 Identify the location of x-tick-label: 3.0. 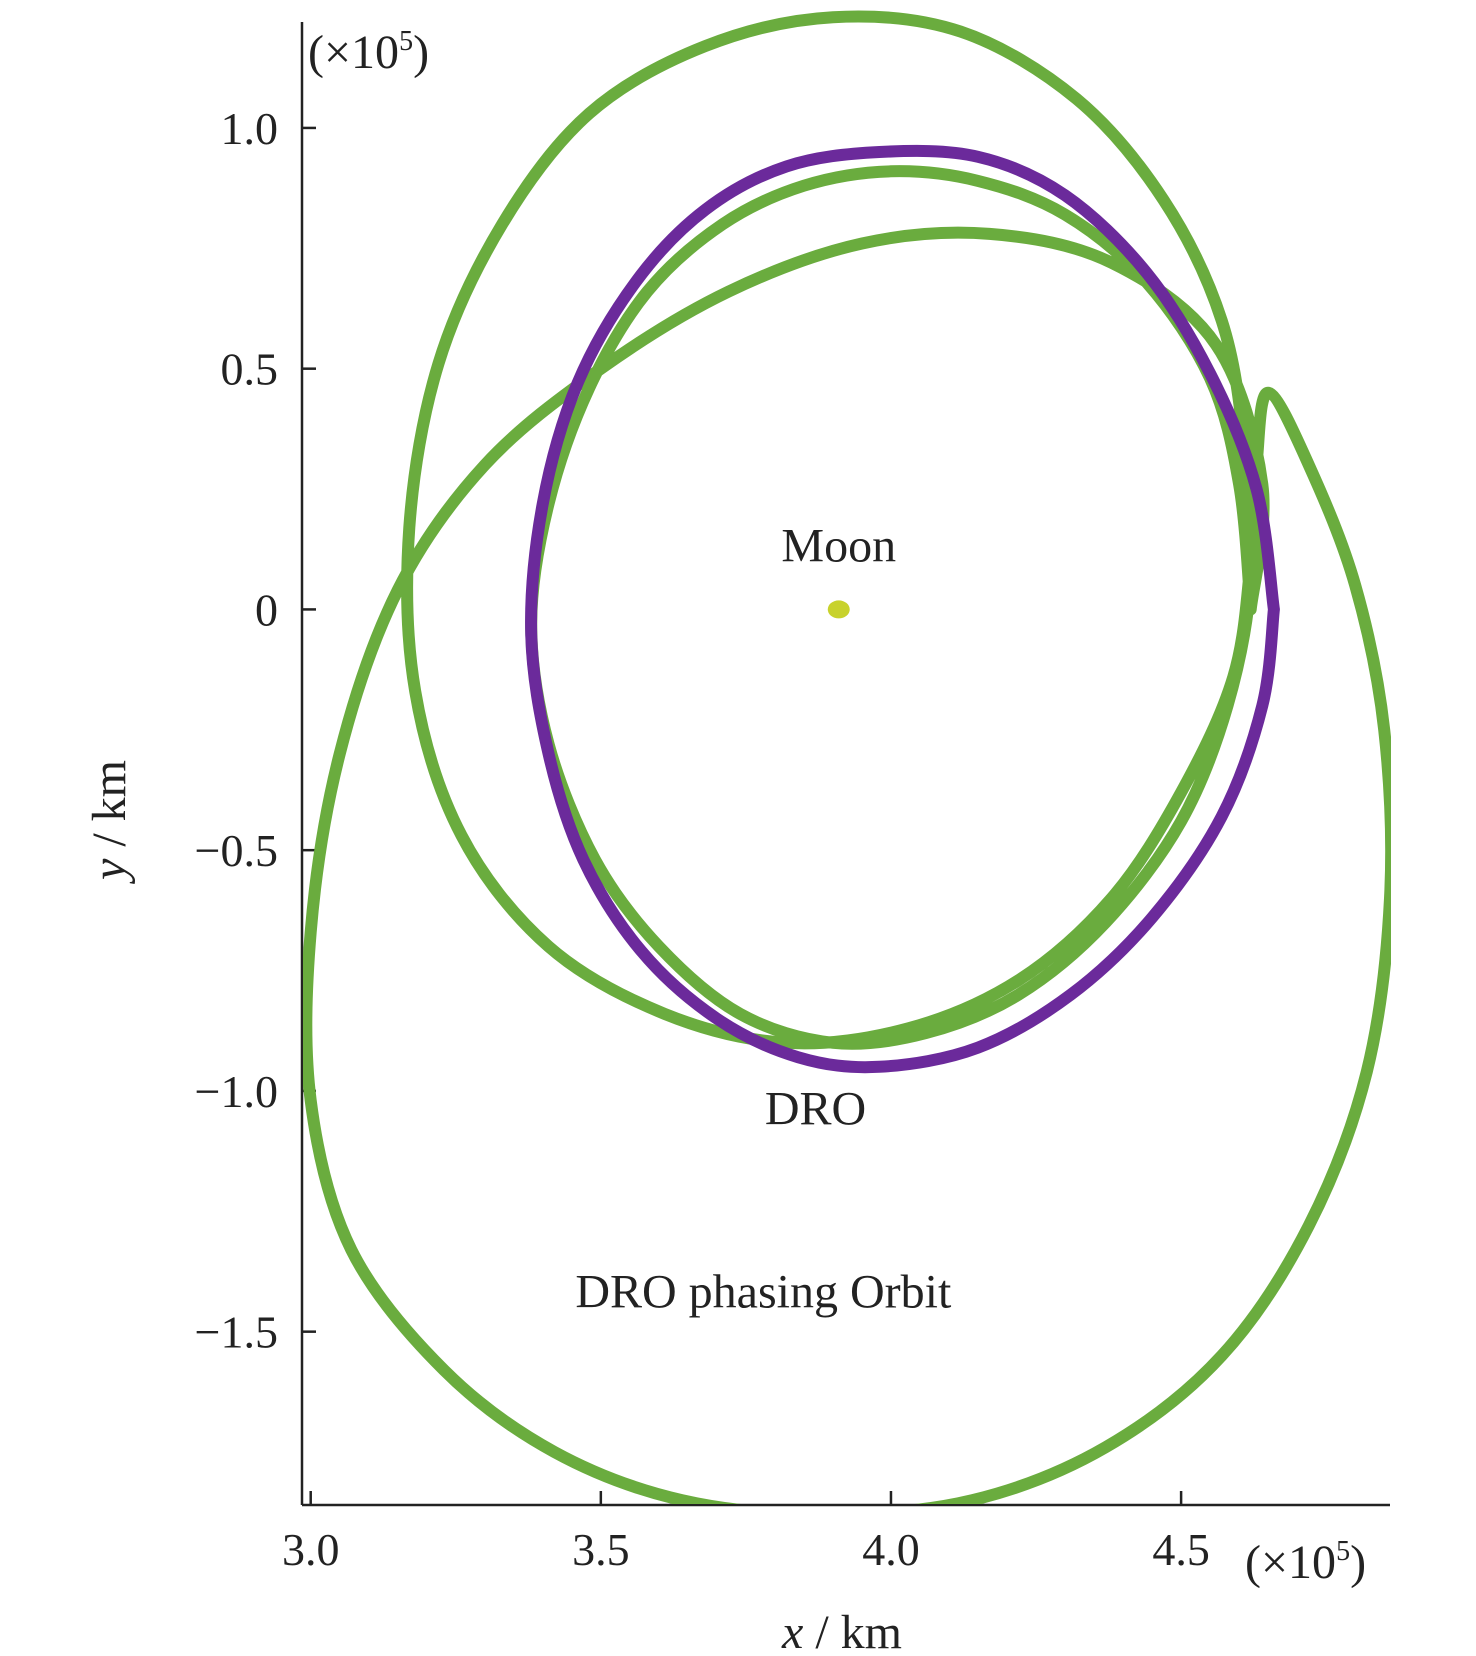
(311, 1549).